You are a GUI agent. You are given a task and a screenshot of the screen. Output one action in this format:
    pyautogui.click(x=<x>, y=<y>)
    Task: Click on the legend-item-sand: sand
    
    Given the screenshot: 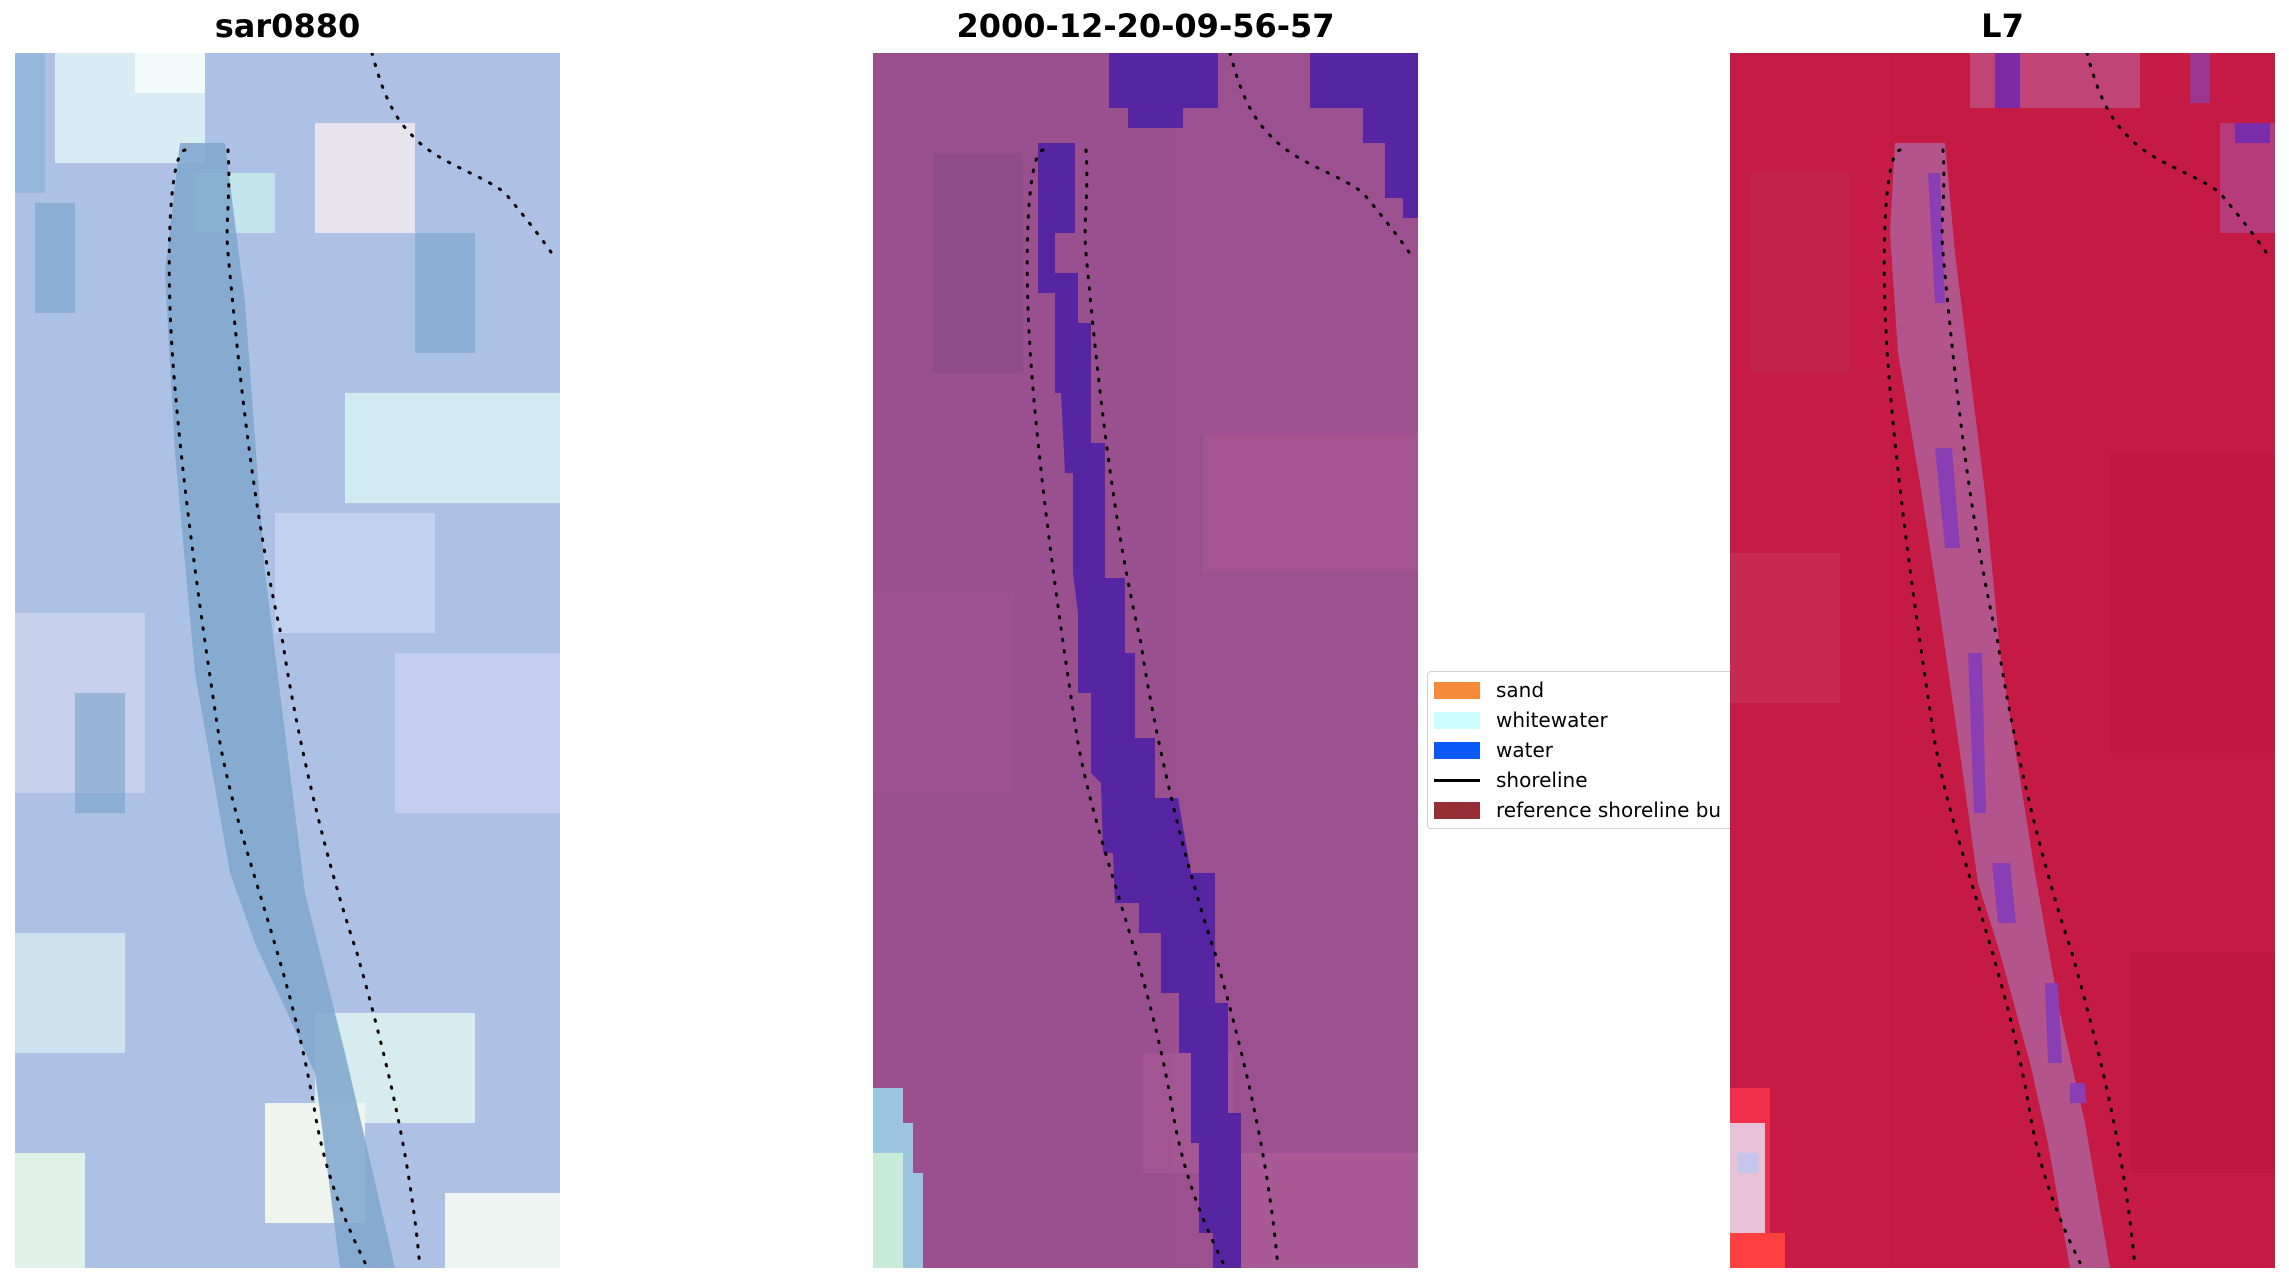 What is the action you would take?
    pyautogui.click(x=1489, y=690)
    